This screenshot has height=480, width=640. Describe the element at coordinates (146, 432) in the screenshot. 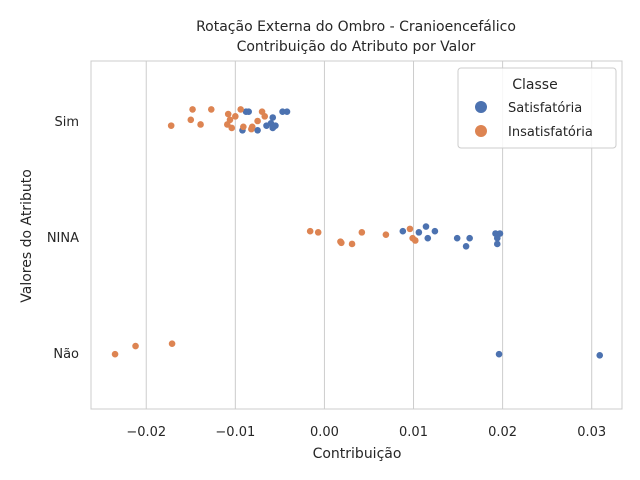

I see `x-tick-label: −0.02` at that location.